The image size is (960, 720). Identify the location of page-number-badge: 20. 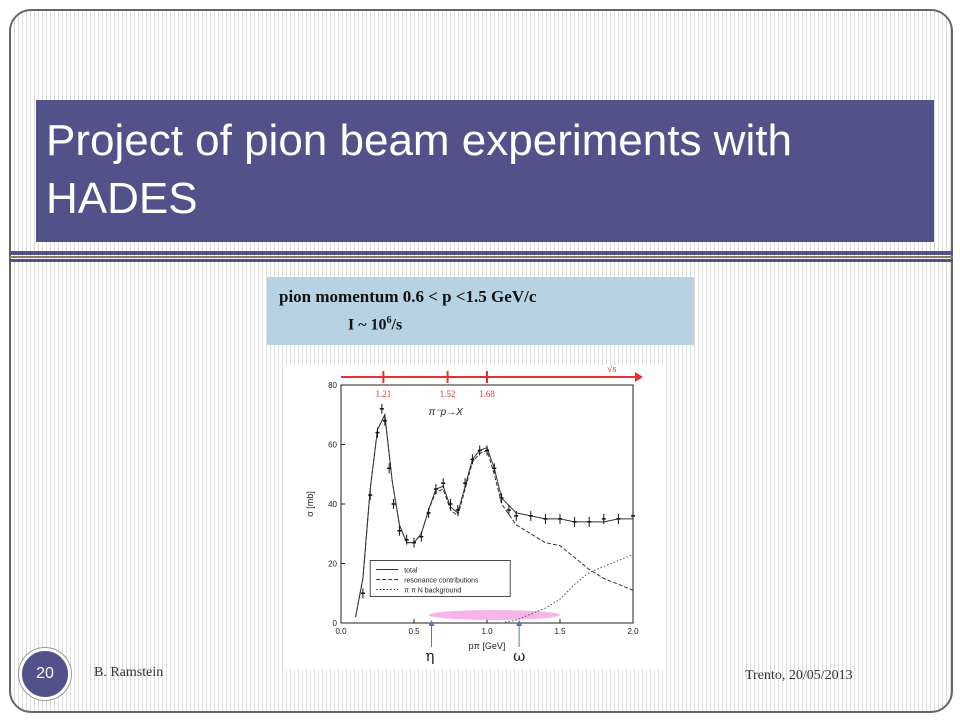
(45, 674).